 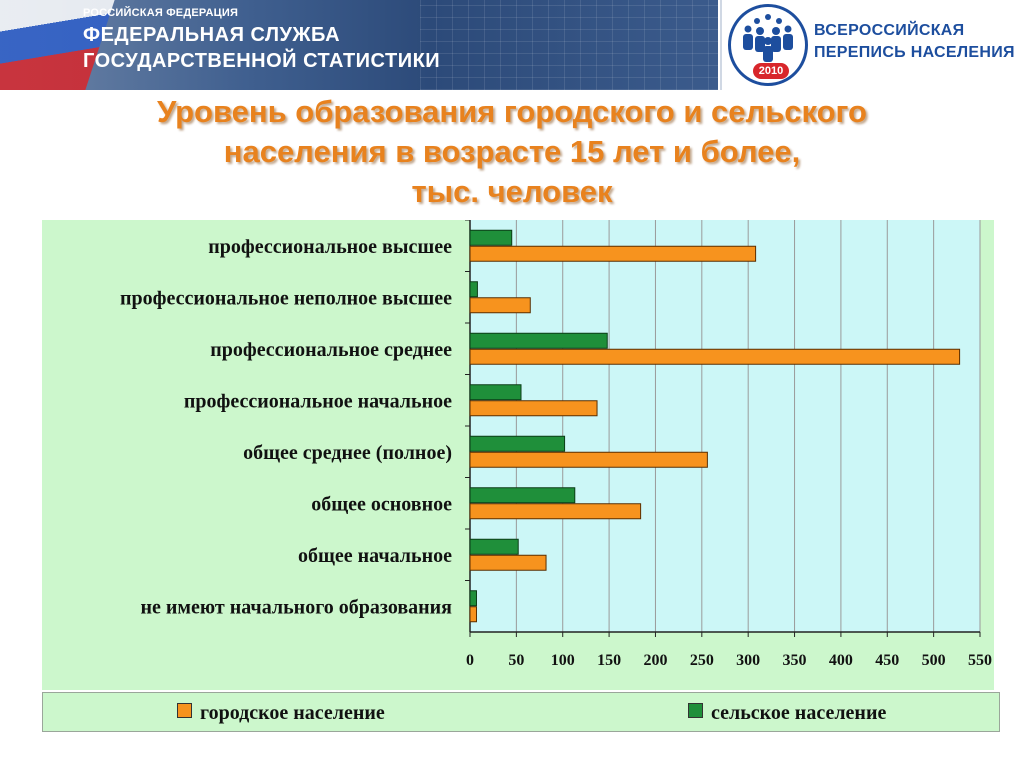 I want to click on org-name-line1: ФЕДЕРАЛЬНАЯ СЛУЖБА, so click(x=212, y=35).